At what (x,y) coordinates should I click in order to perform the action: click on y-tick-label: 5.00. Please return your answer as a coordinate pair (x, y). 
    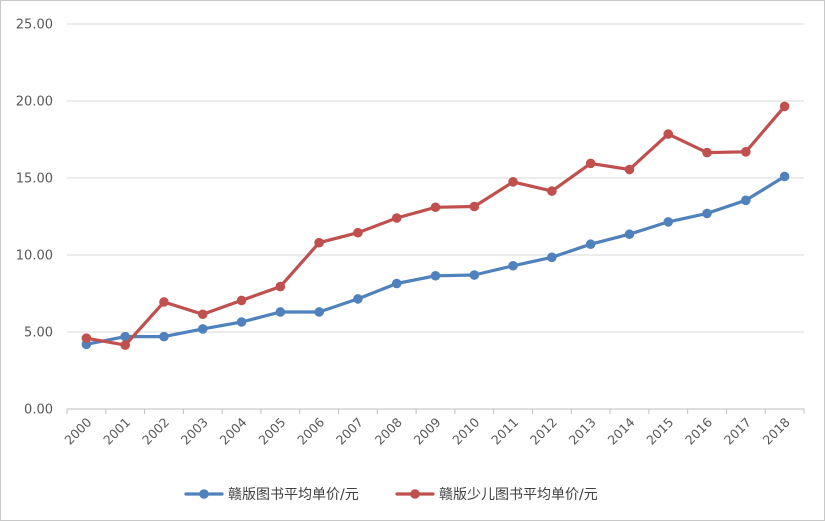
    Looking at the image, I should click on (38, 333).